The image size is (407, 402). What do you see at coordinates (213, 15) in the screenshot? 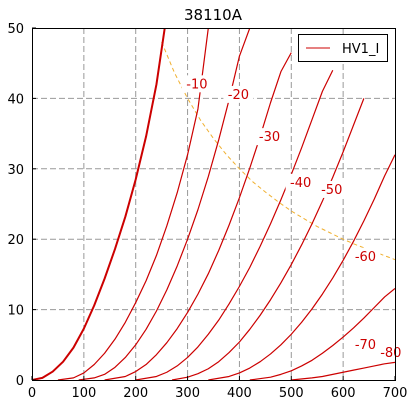
I see `chart-title: 38110A` at bounding box center [213, 15].